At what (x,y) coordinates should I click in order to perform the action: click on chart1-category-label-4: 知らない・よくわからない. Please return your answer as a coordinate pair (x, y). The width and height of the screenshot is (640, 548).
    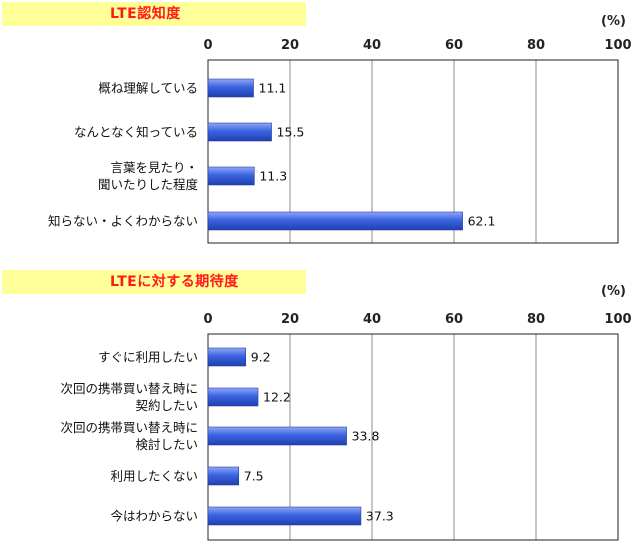
    Looking at the image, I should click on (123, 221).